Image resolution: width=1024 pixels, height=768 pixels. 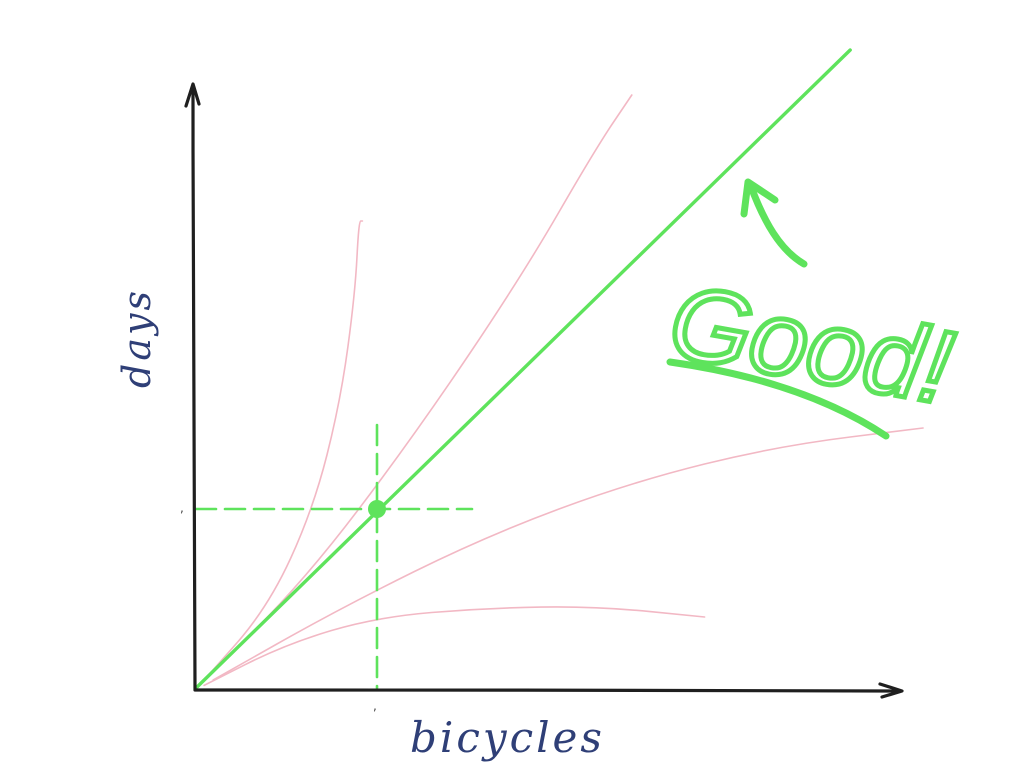 What do you see at coordinates (547, 690) in the screenshot?
I see `x-axis` at bounding box center [547, 690].